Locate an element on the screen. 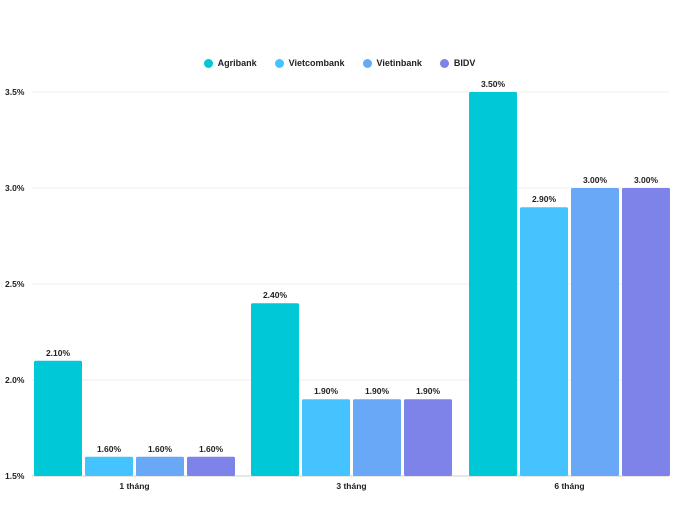 The image size is (679, 507). legend-item-agribank: Agribank is located at coordinates (230, 63).